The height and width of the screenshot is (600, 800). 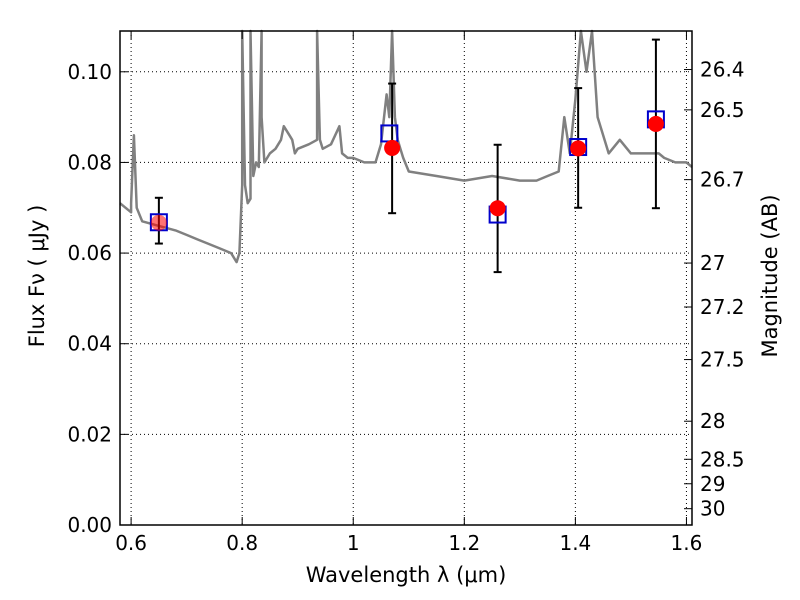 What do you see at coordinates (722, 70) in the screenshot?
I see `right-tick-label: 26.4` at bounding box center [722, 70].